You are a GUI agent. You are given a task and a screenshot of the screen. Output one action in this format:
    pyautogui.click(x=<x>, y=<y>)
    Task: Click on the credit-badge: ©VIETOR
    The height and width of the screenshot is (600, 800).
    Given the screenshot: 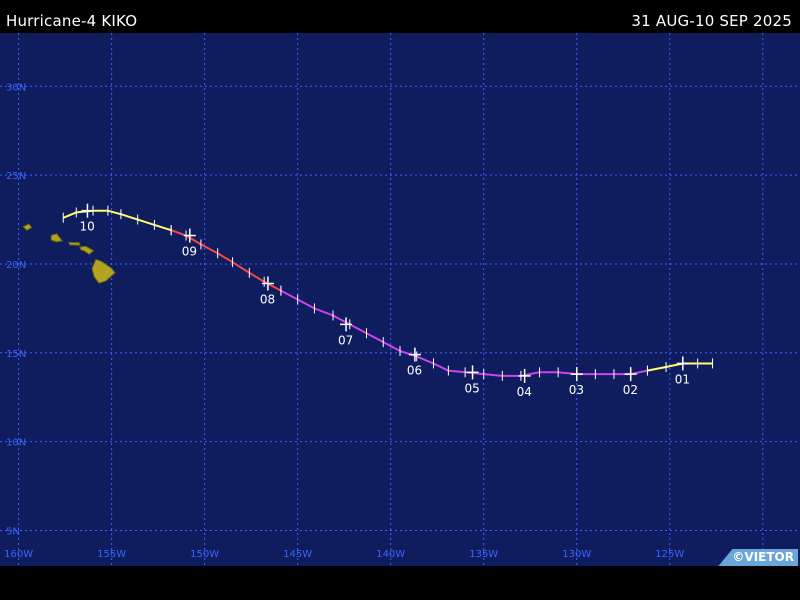 What is the action you would take?
    pyautogui.click(x=758, y=557)
    